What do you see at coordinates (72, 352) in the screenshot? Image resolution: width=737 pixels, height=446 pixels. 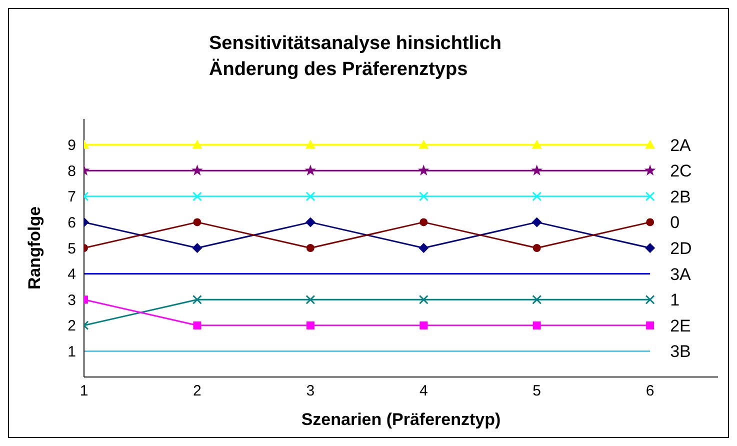 I see `y-tick-label: 1` at bounding box center [72, 352].